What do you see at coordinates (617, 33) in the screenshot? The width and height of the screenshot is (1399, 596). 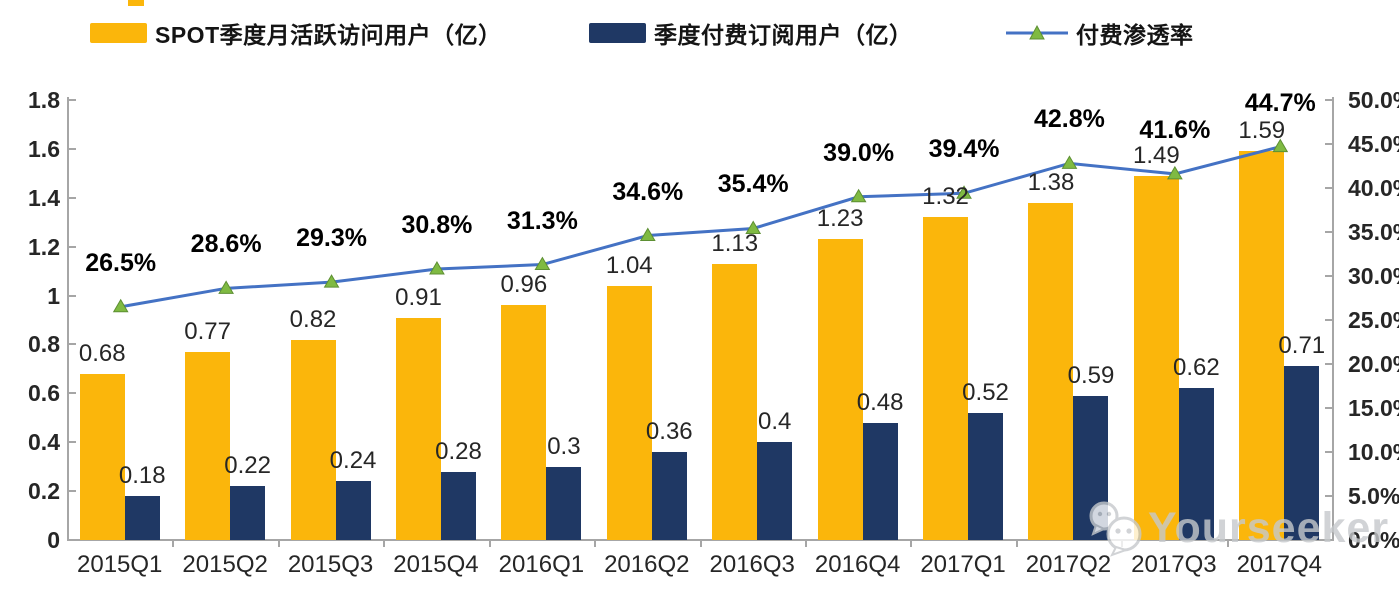 I see `subscribers-legend-swatch` at bounding box center [617, 33].